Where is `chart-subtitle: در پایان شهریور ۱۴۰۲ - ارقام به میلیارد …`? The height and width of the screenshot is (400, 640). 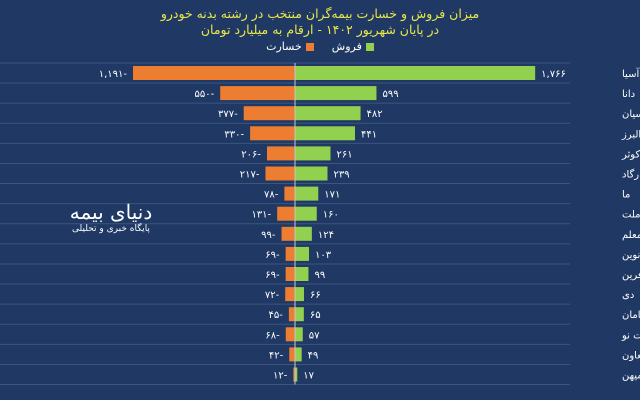
chart-subtitle: در پایان شهریور ۱۴۰۲ - ارقام به میلیارد … is located at coordinates (320, 29).